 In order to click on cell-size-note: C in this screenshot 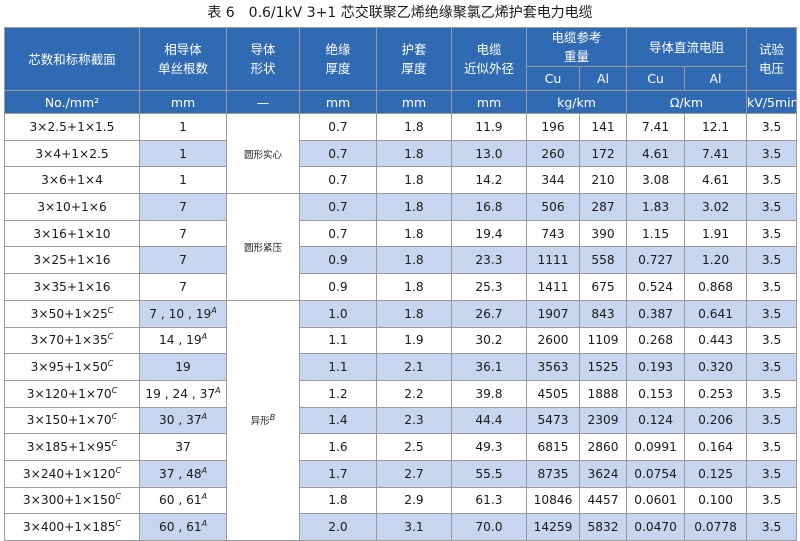, I will do `click(114, 444)`.